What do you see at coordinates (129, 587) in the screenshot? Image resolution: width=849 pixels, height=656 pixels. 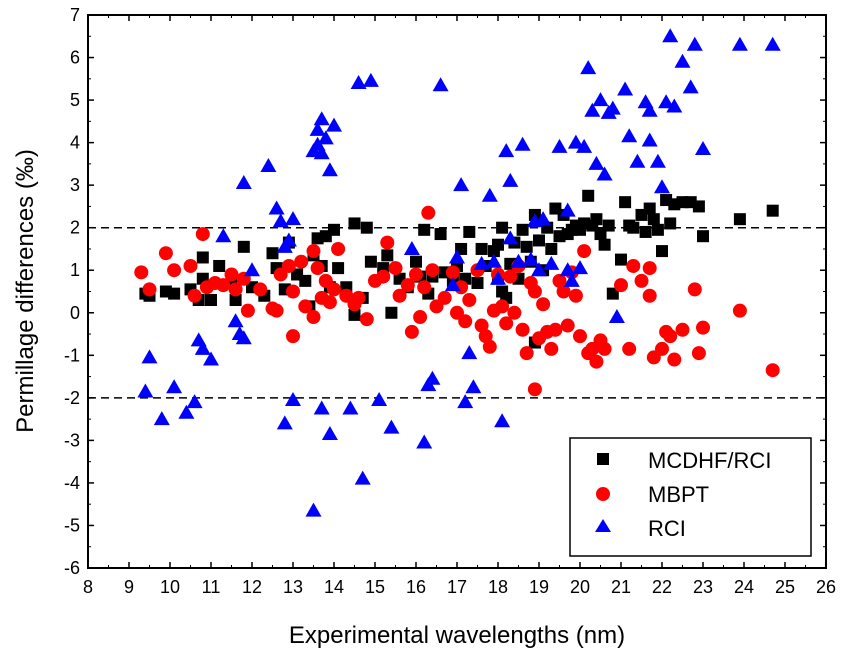 I see `x-tick-label: 9` at bounding box center [129, 587].